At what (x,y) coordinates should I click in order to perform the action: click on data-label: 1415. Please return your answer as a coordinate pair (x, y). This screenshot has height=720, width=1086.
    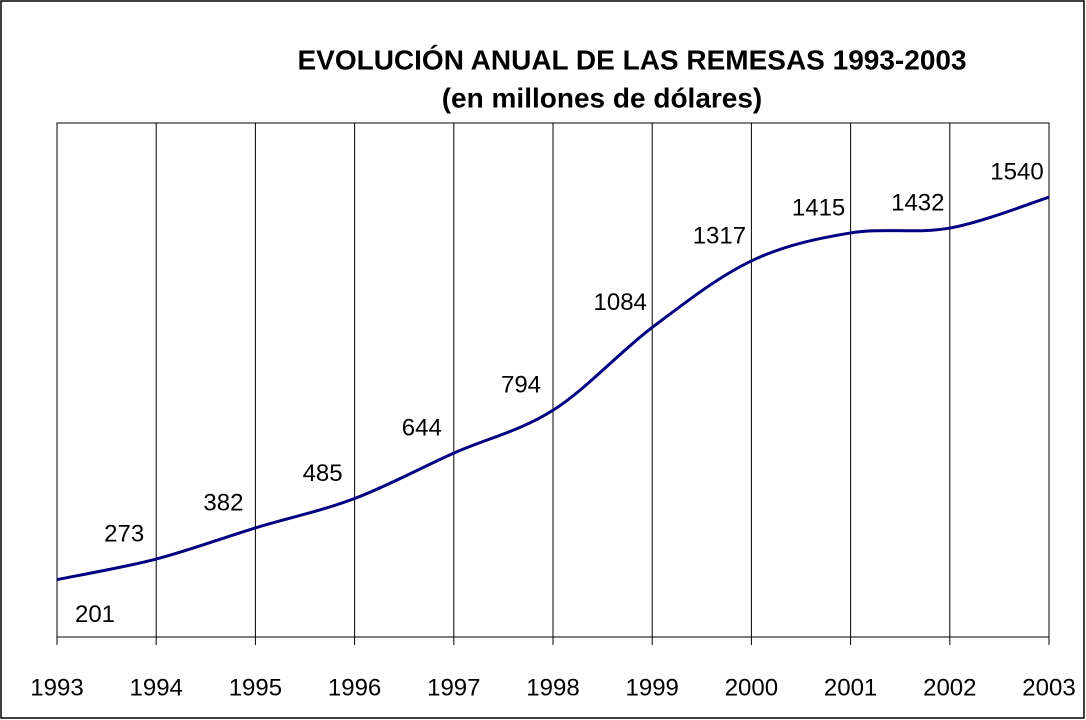
    Looking at the image, I should click on (818, 207).